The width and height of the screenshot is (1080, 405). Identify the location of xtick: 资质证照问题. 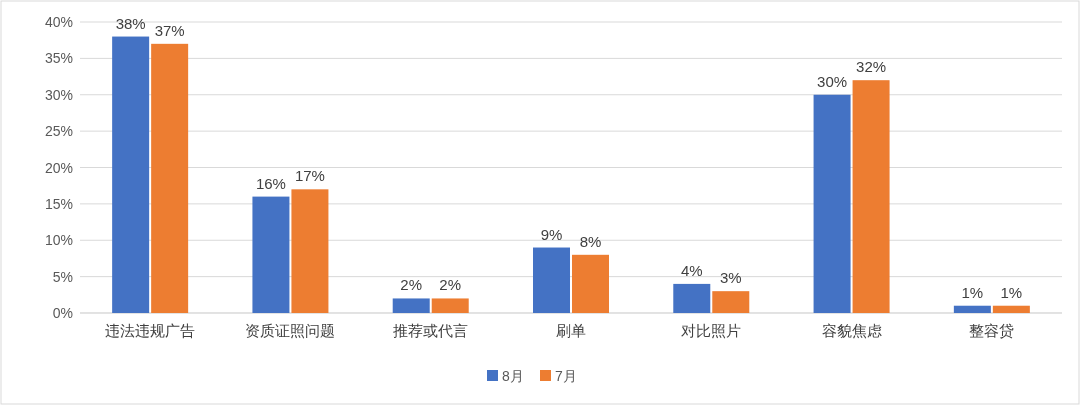
(290, 330).